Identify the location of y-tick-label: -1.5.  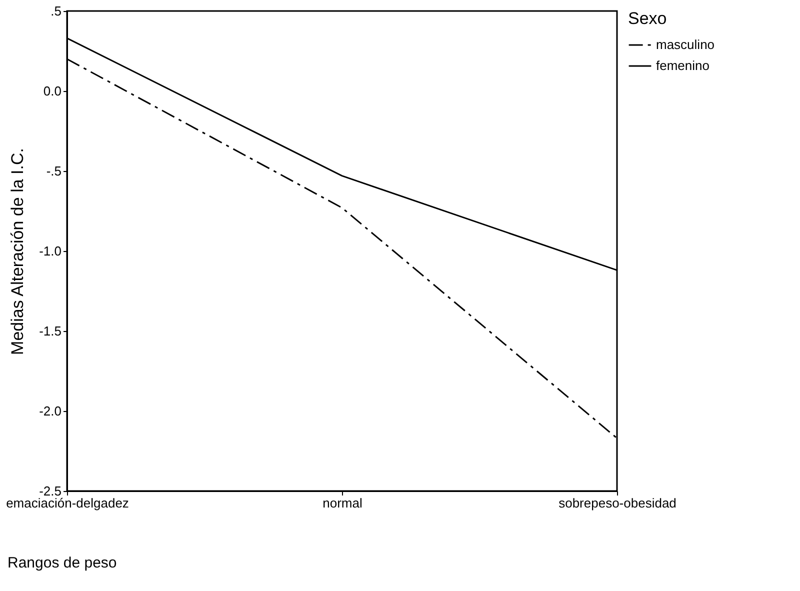
(50, 331).